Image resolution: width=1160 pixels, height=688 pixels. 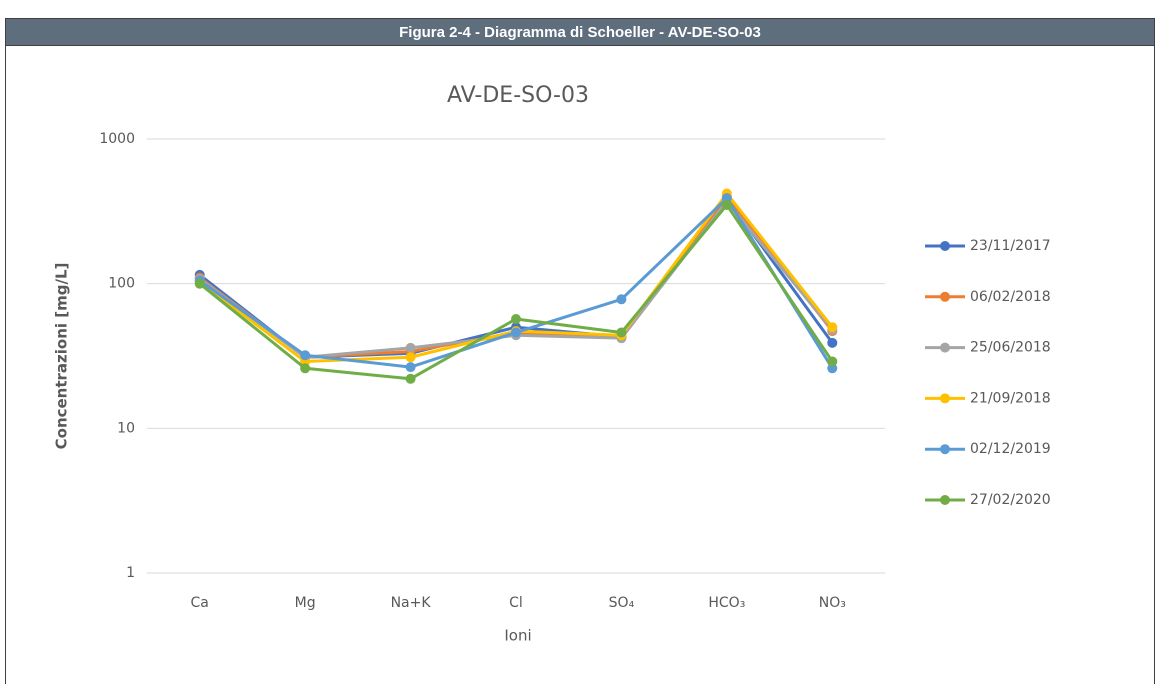 What do you see at coordinates (516, 603) in the screenshot?
I see `x-tick-label: Cl` at bounding box center [516, 603].